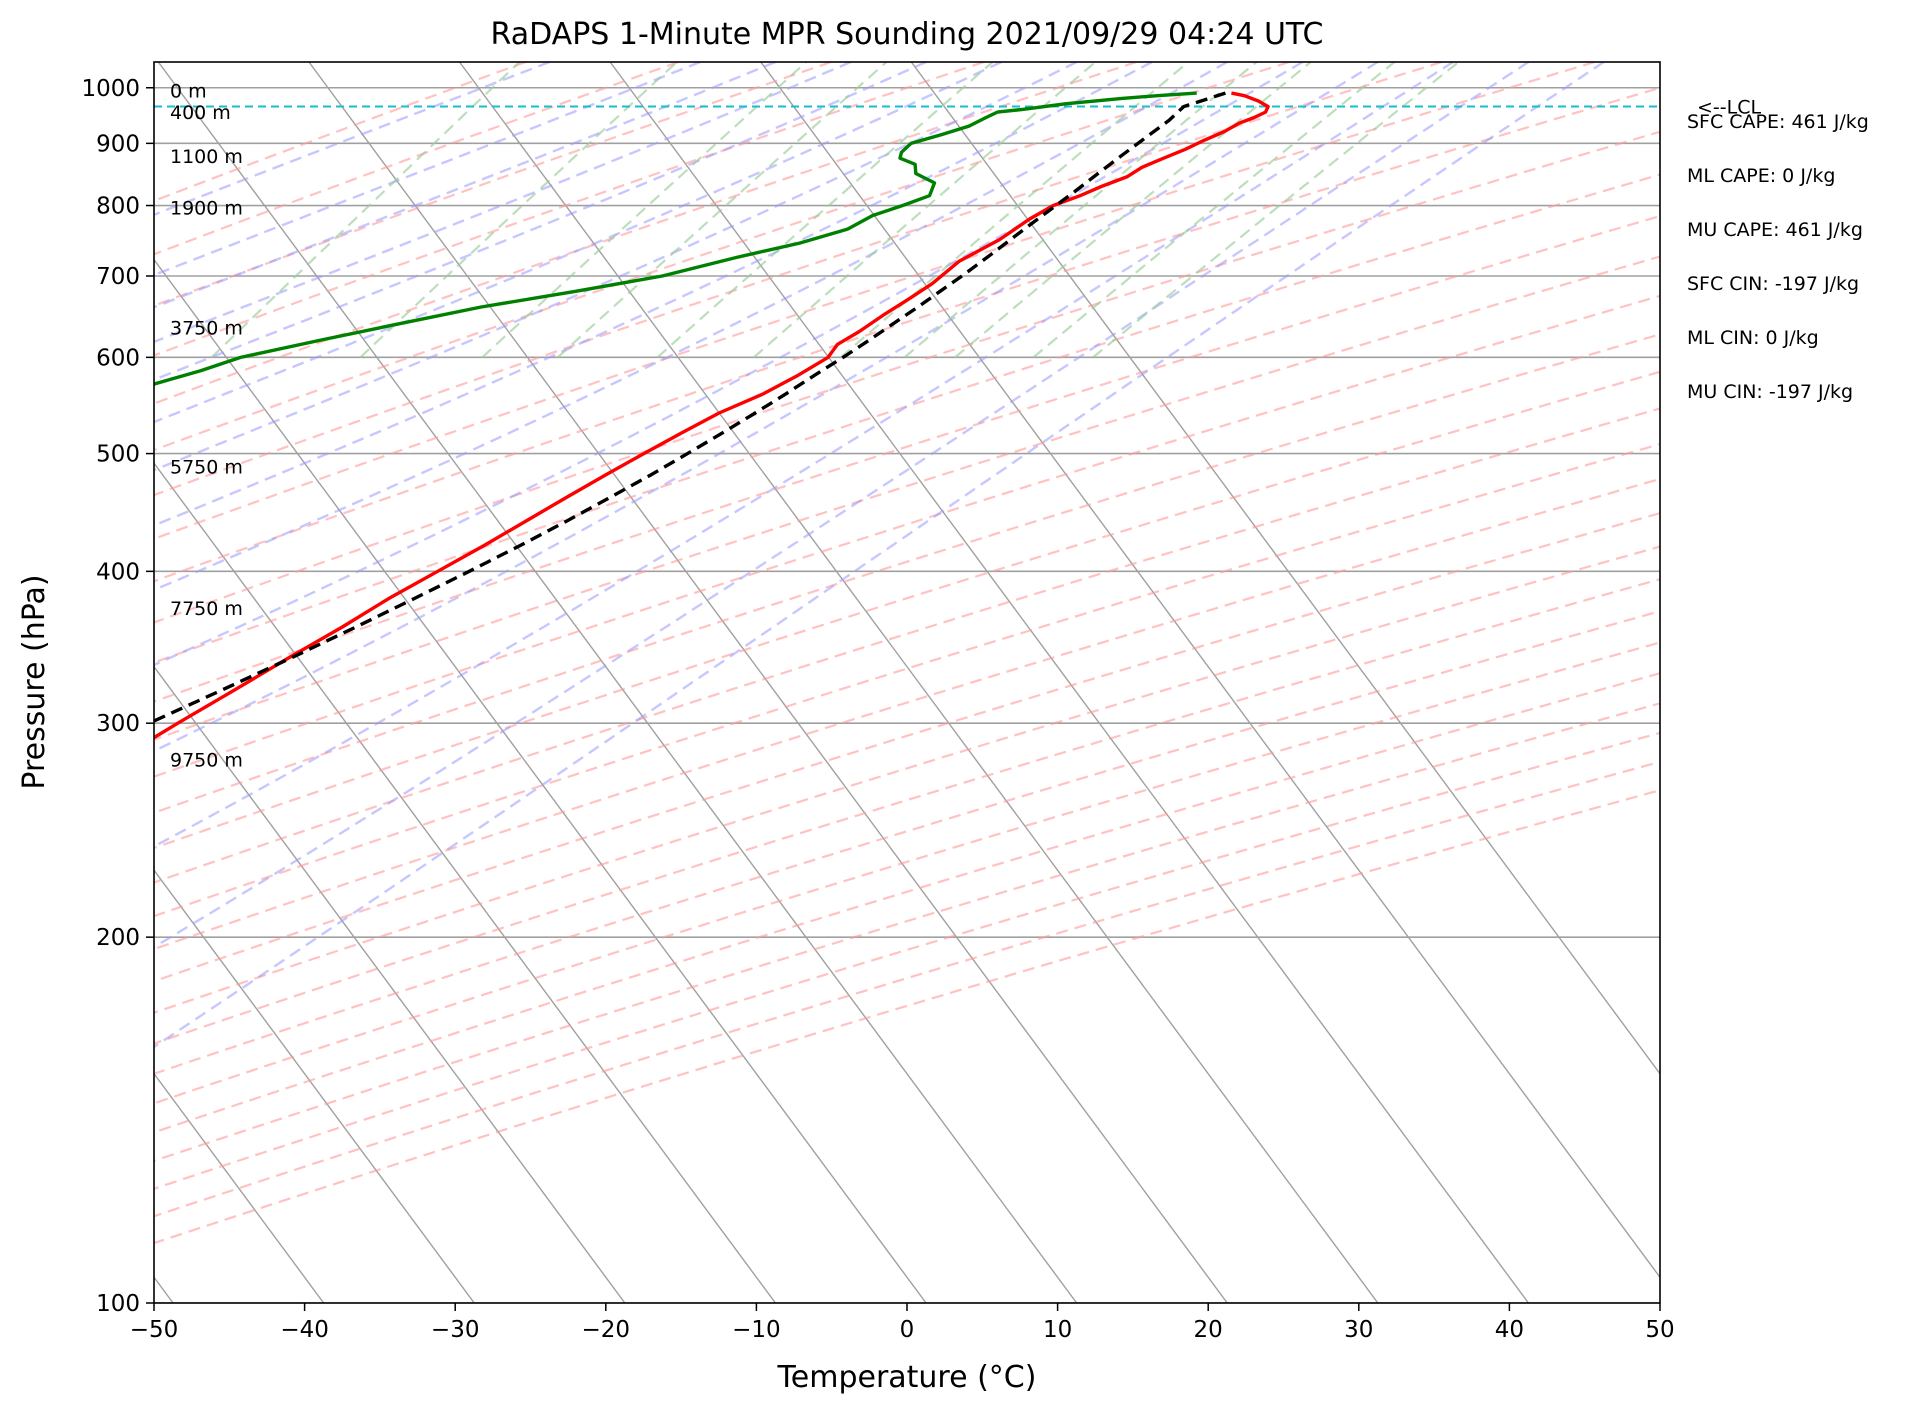 The width and height of the screenshot is (1911, 1406). I want to click on x-tick-label: −50, so click(154, 1330).